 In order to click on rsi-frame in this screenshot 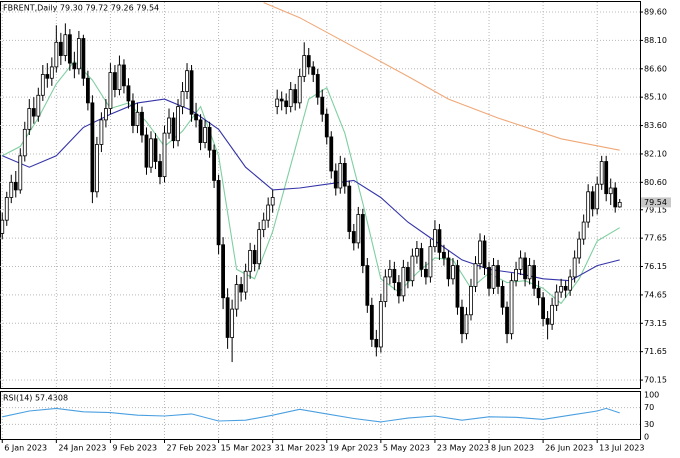, I will do `click(320, 415)`.